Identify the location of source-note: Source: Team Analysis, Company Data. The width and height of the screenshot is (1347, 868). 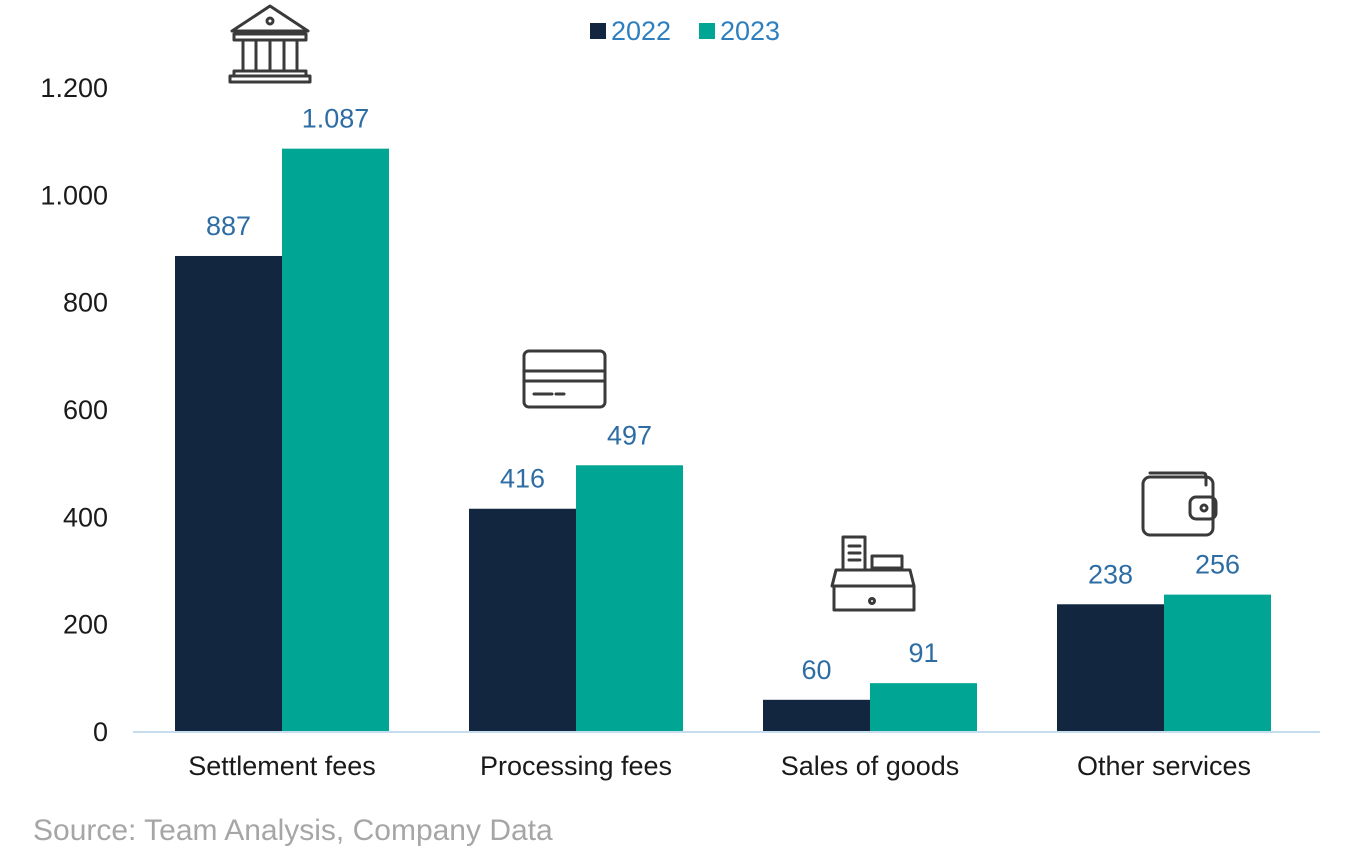
(293, 830).